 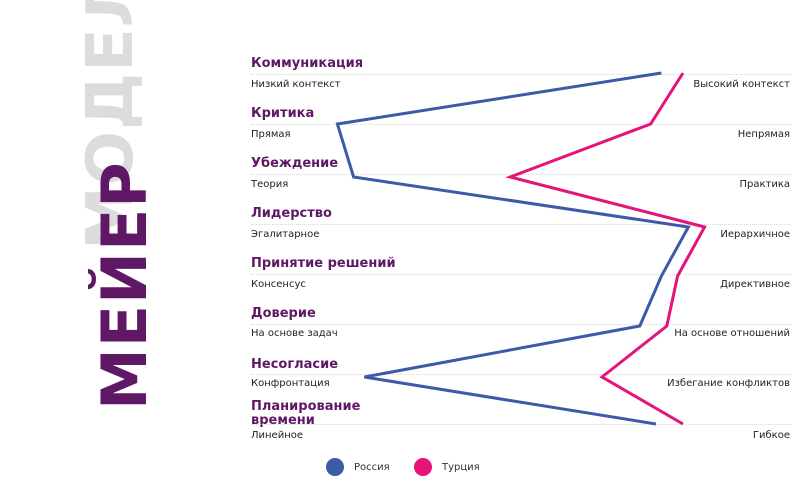 What do you see at coordinates (277, 435) in the screenshot?
I see `scale-left-label: Линейное` at bounding box center [277, 435].